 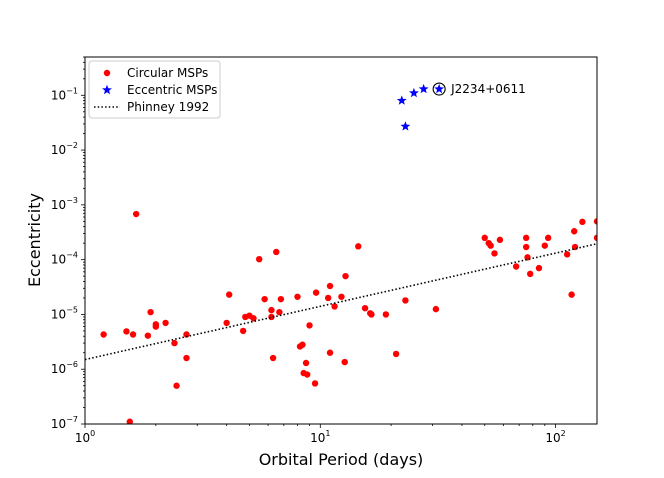 I want to click on y-tick-label: 10⁻⁵, so click(x=64, y=313).